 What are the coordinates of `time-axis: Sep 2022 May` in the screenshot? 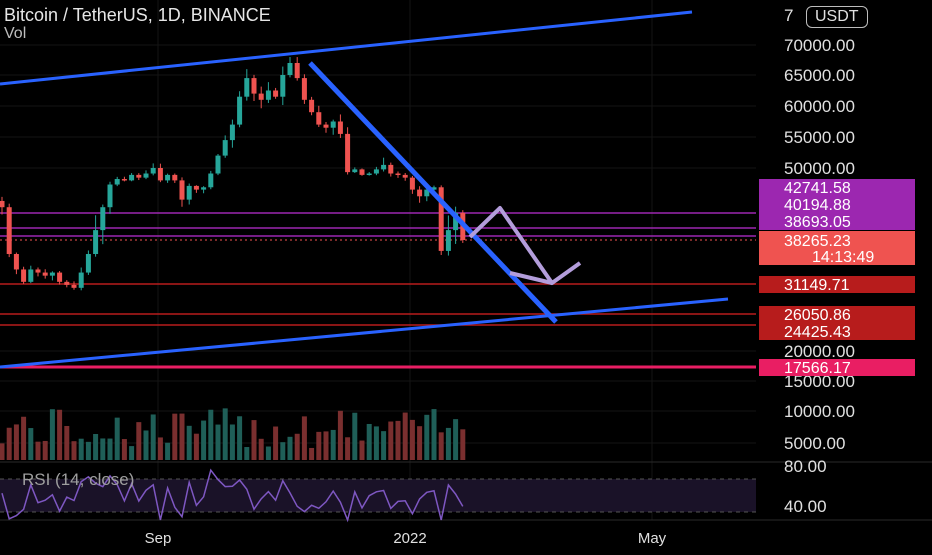 It's located at (406, 538).